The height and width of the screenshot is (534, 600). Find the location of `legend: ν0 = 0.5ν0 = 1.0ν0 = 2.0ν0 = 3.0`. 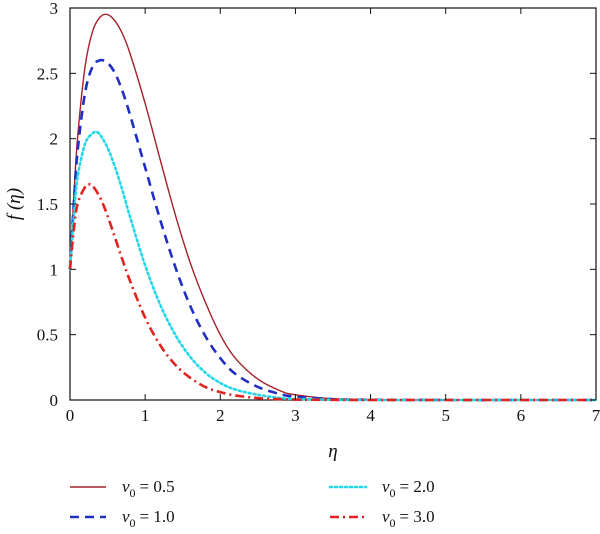

legend: ν0 = 0.5ν0 = 1.0ν0 = 2.0ν0 = 3.0 is located at coordinates (252, 503).